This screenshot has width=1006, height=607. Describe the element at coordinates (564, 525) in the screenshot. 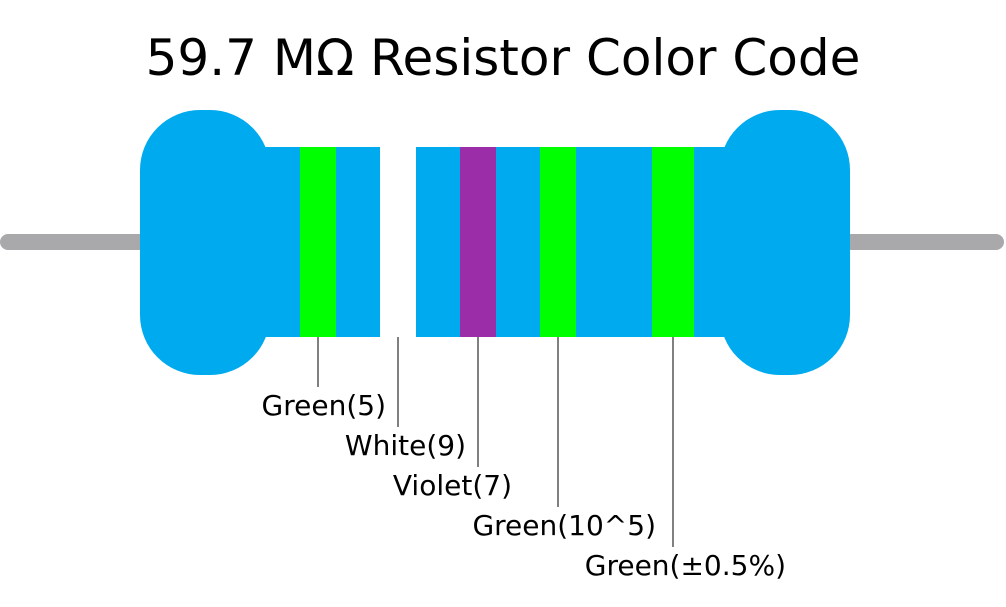

I see `band-label-4: Green(10^5)` at that location.